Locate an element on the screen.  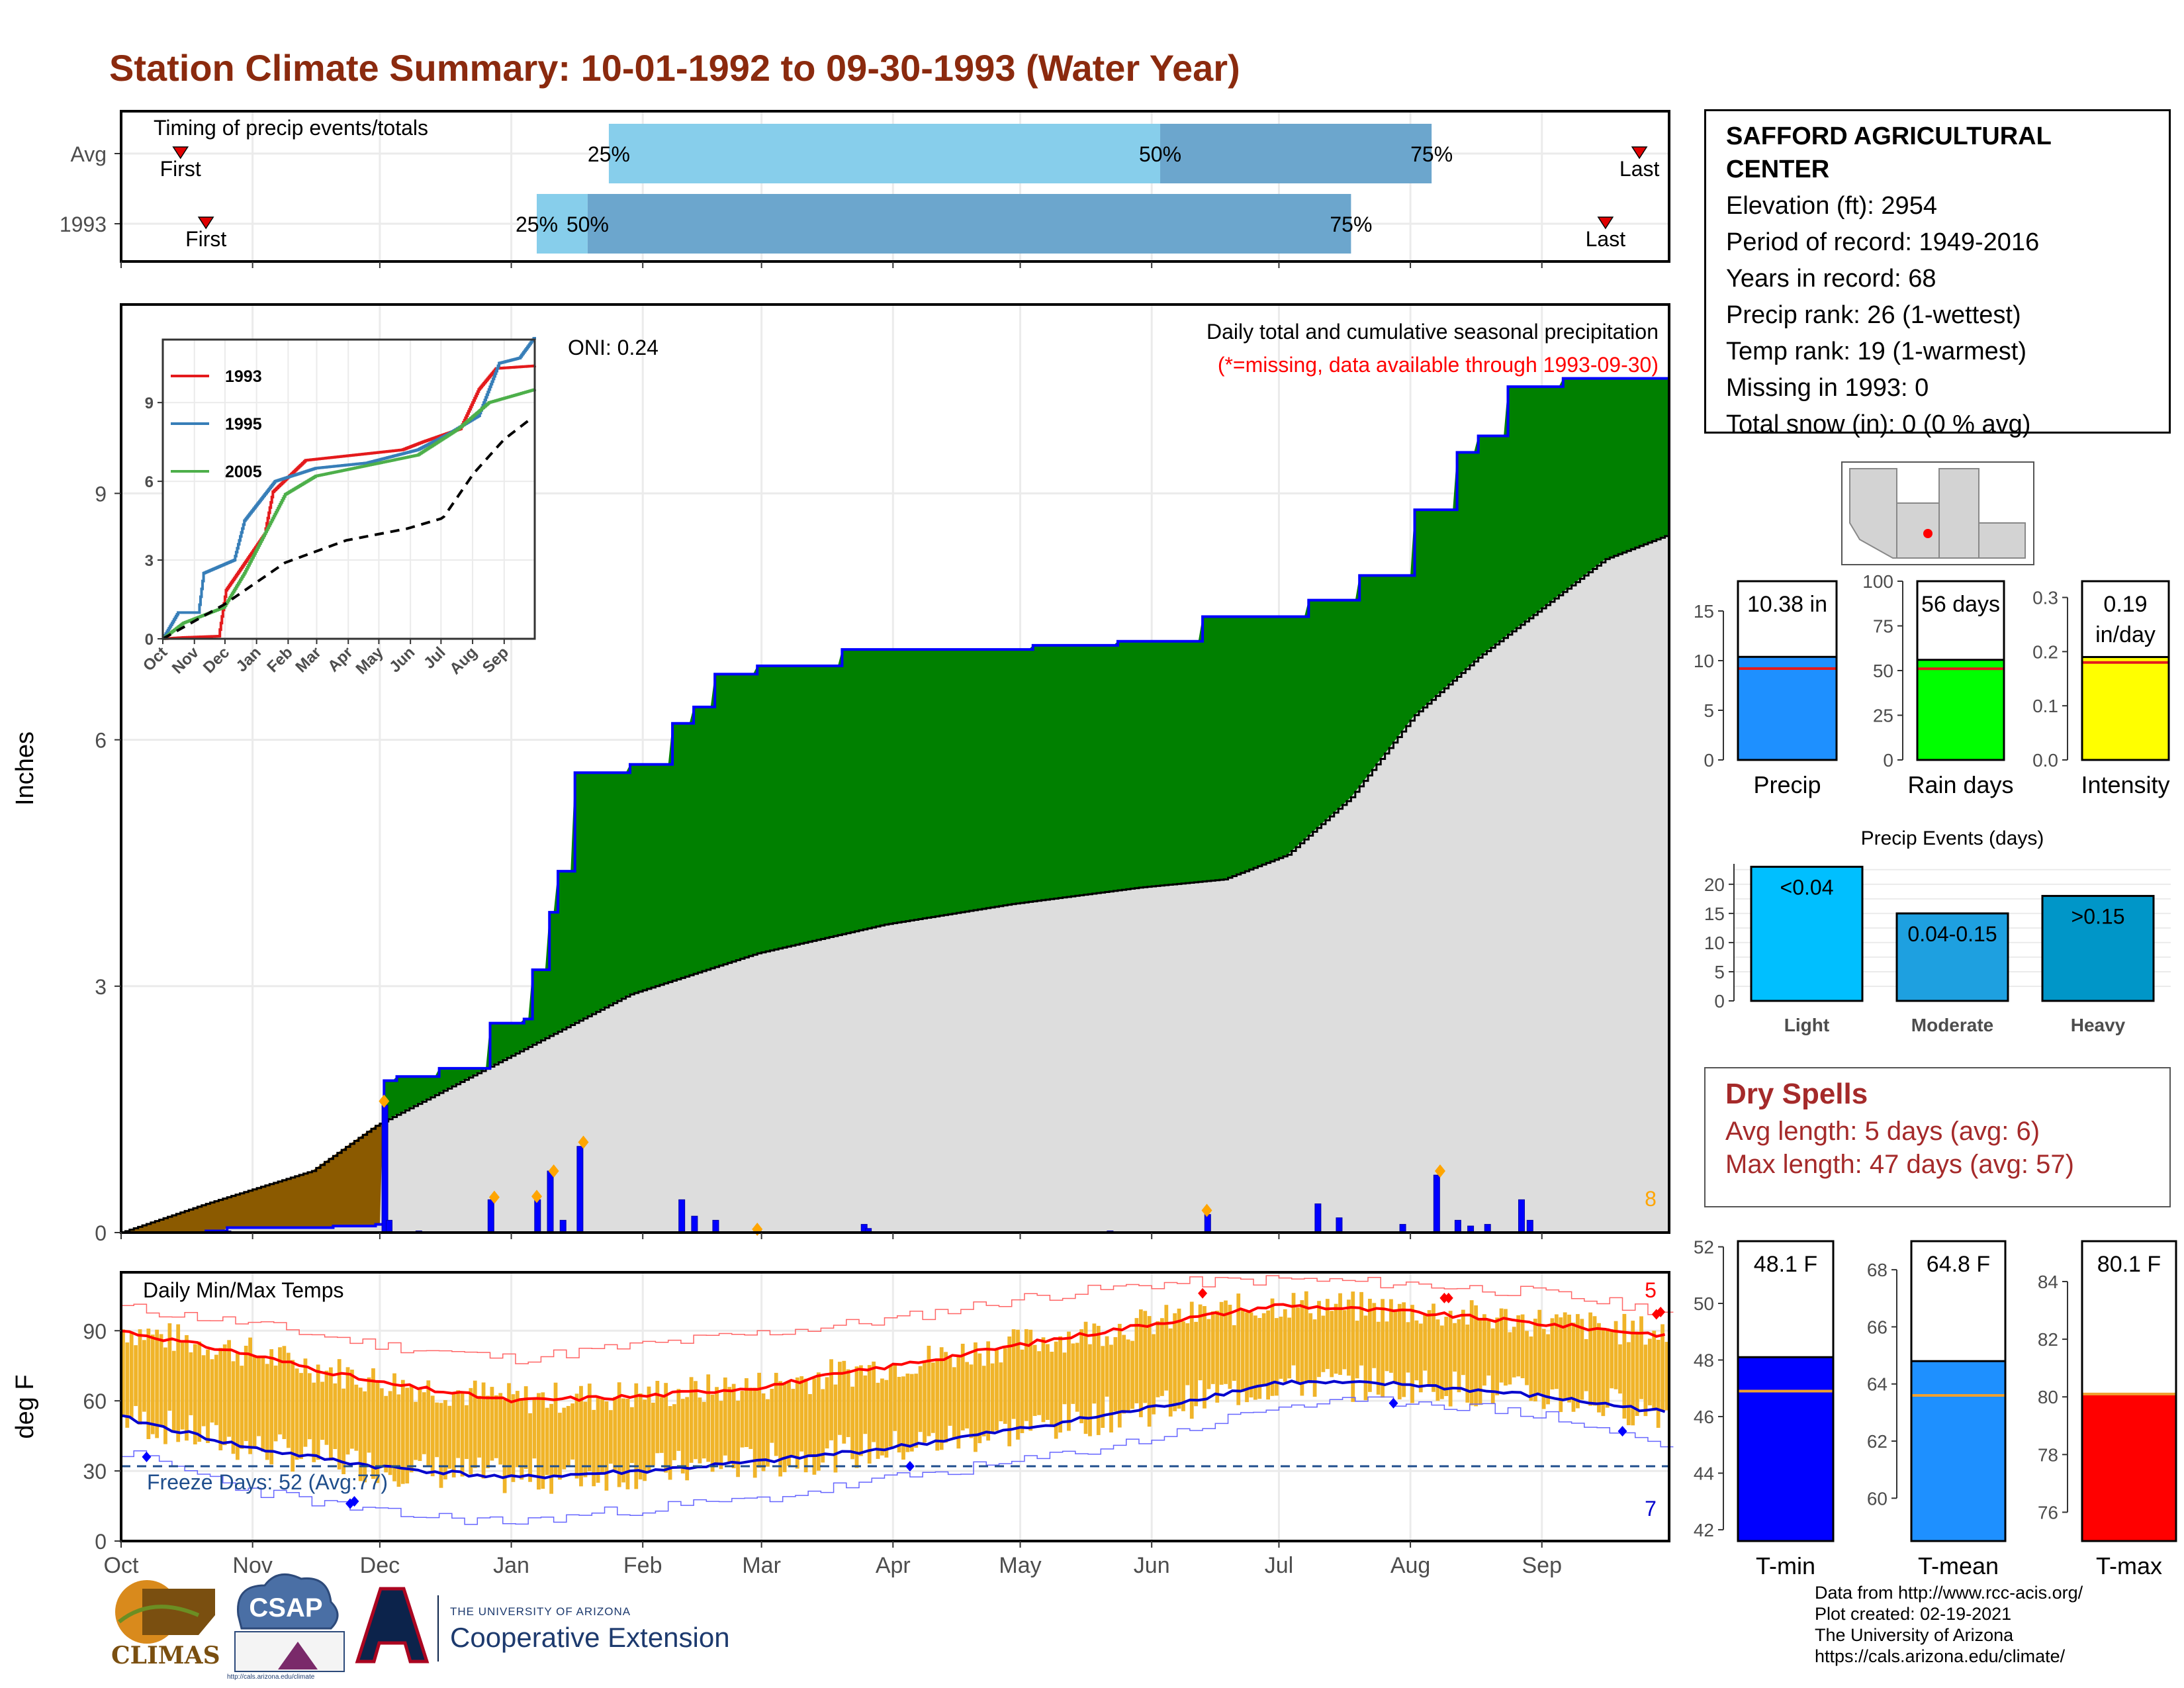
timing-marker-first is located at coordinates (181, 153).